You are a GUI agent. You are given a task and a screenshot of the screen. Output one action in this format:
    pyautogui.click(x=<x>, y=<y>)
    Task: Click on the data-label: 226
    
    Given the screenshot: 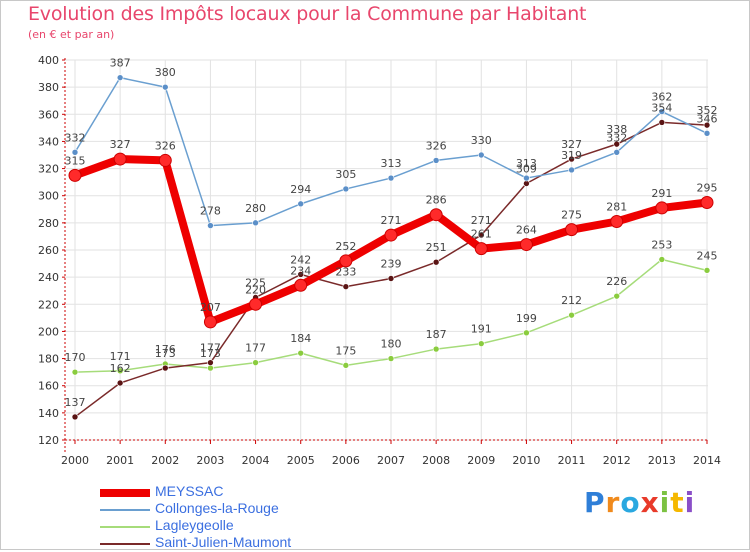 What is the action you would take?
    pyautogui.click(x=616, y=281)
    